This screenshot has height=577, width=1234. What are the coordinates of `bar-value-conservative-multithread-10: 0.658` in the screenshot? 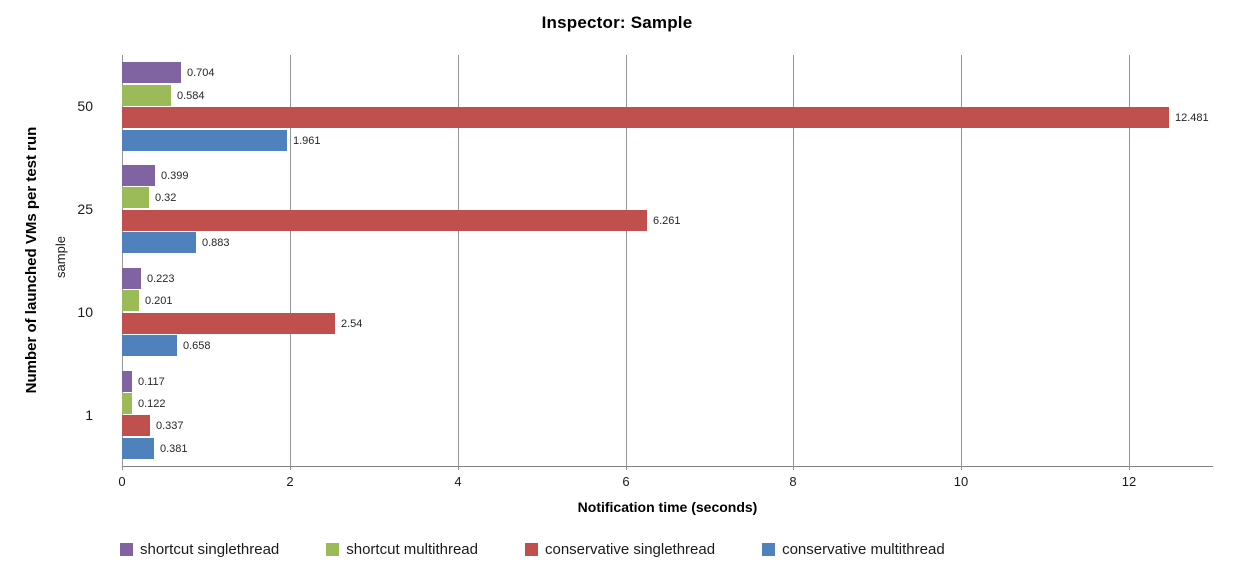 It's located at (197, 346).